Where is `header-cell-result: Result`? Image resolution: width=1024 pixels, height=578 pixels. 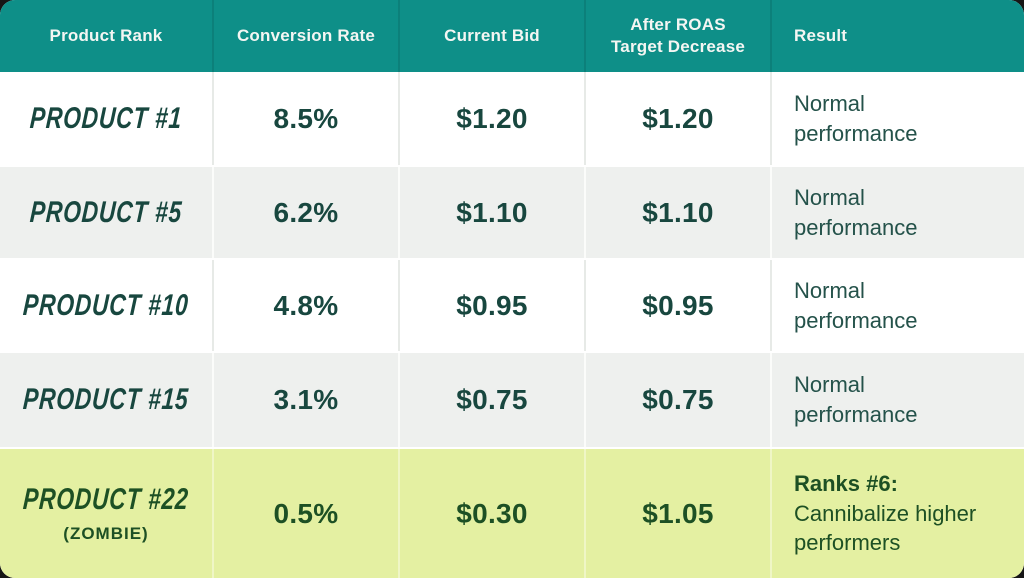
header-cell-result: Result is located at coordinates (897, 36).